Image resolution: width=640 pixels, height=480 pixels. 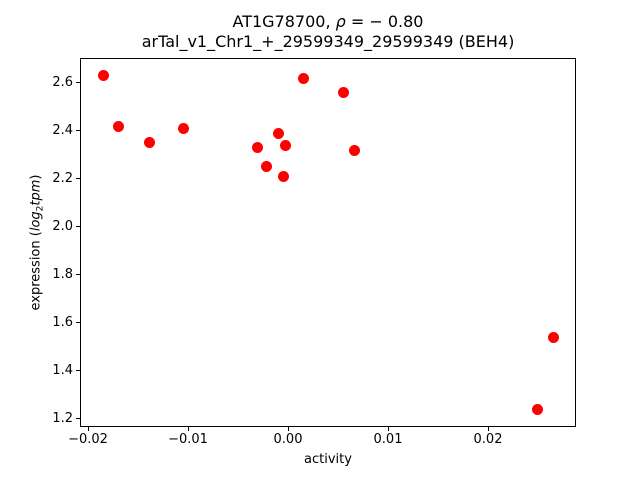 I want to click on x-axis-tick-label: 0.02, so click(x=488, y=439).